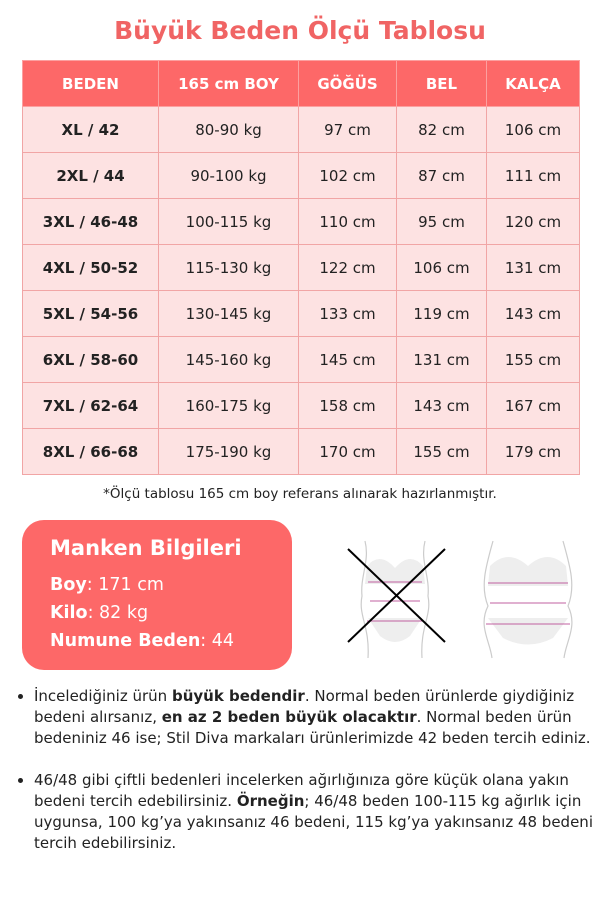 This screenshot has height=900, width=600. I want to click on model-weight: Kilo: 82 kg, so click(99, 613).